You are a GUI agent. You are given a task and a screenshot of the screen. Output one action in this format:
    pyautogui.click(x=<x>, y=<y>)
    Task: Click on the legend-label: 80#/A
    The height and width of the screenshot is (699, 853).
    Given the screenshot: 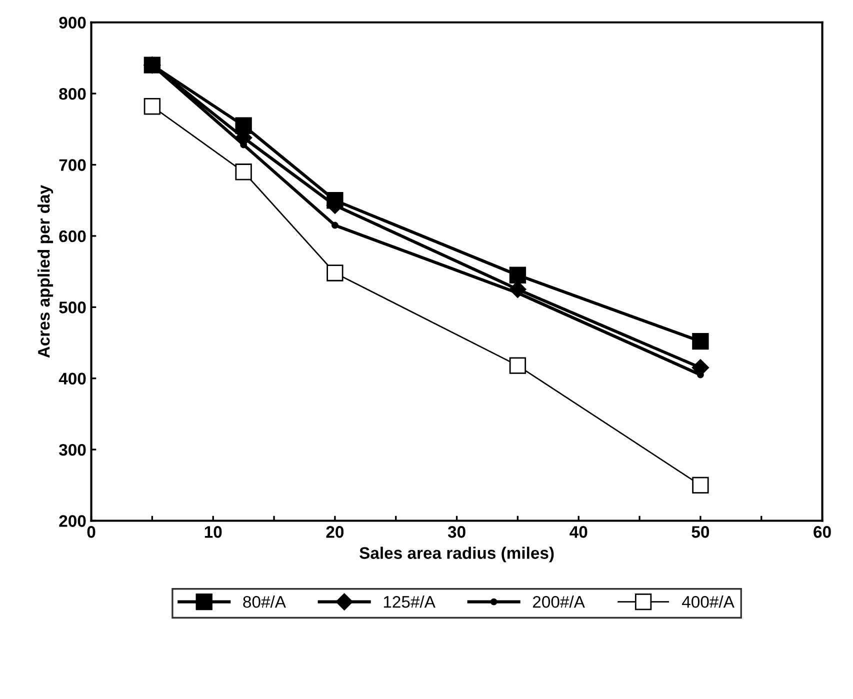 What is the action you would take?
    pyautogui.click(x=264, y=602)
    